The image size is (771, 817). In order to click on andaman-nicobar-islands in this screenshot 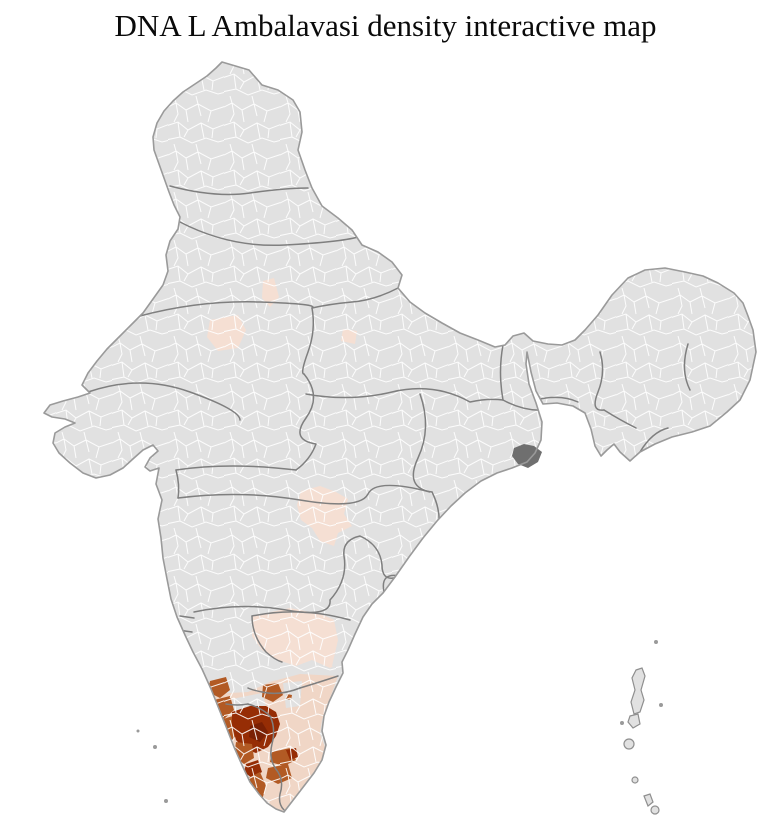, I will do `click(641, 727)`.